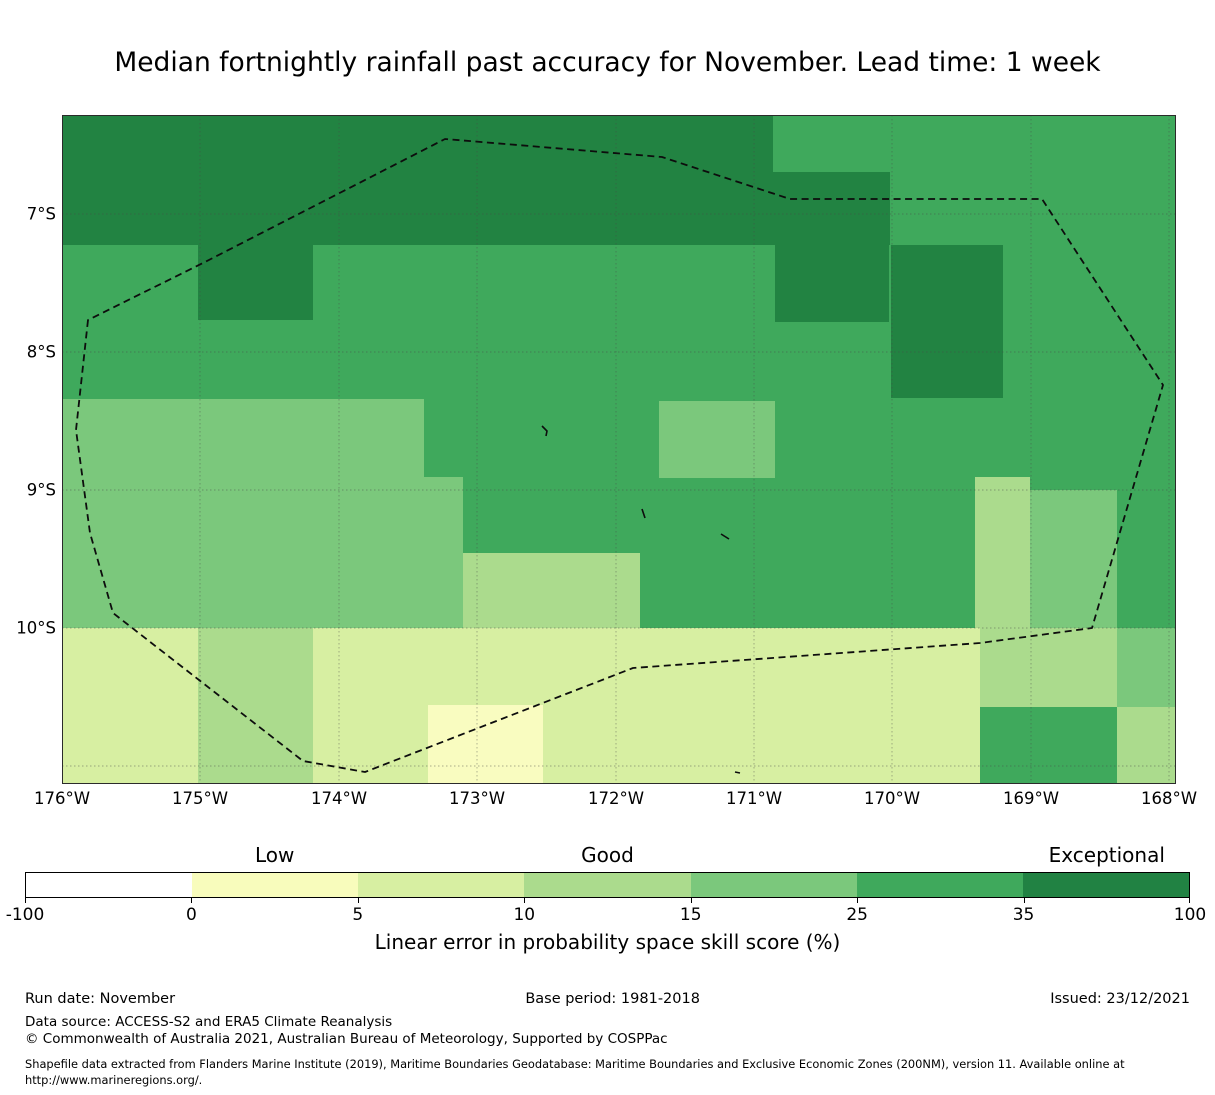 The width and height of the screenshot is (1215, 1095). What do you see at coordinates (857, 915) in the screenshot?
I see `colorbar-tick-label: 25` at bounding box center [857, 915].